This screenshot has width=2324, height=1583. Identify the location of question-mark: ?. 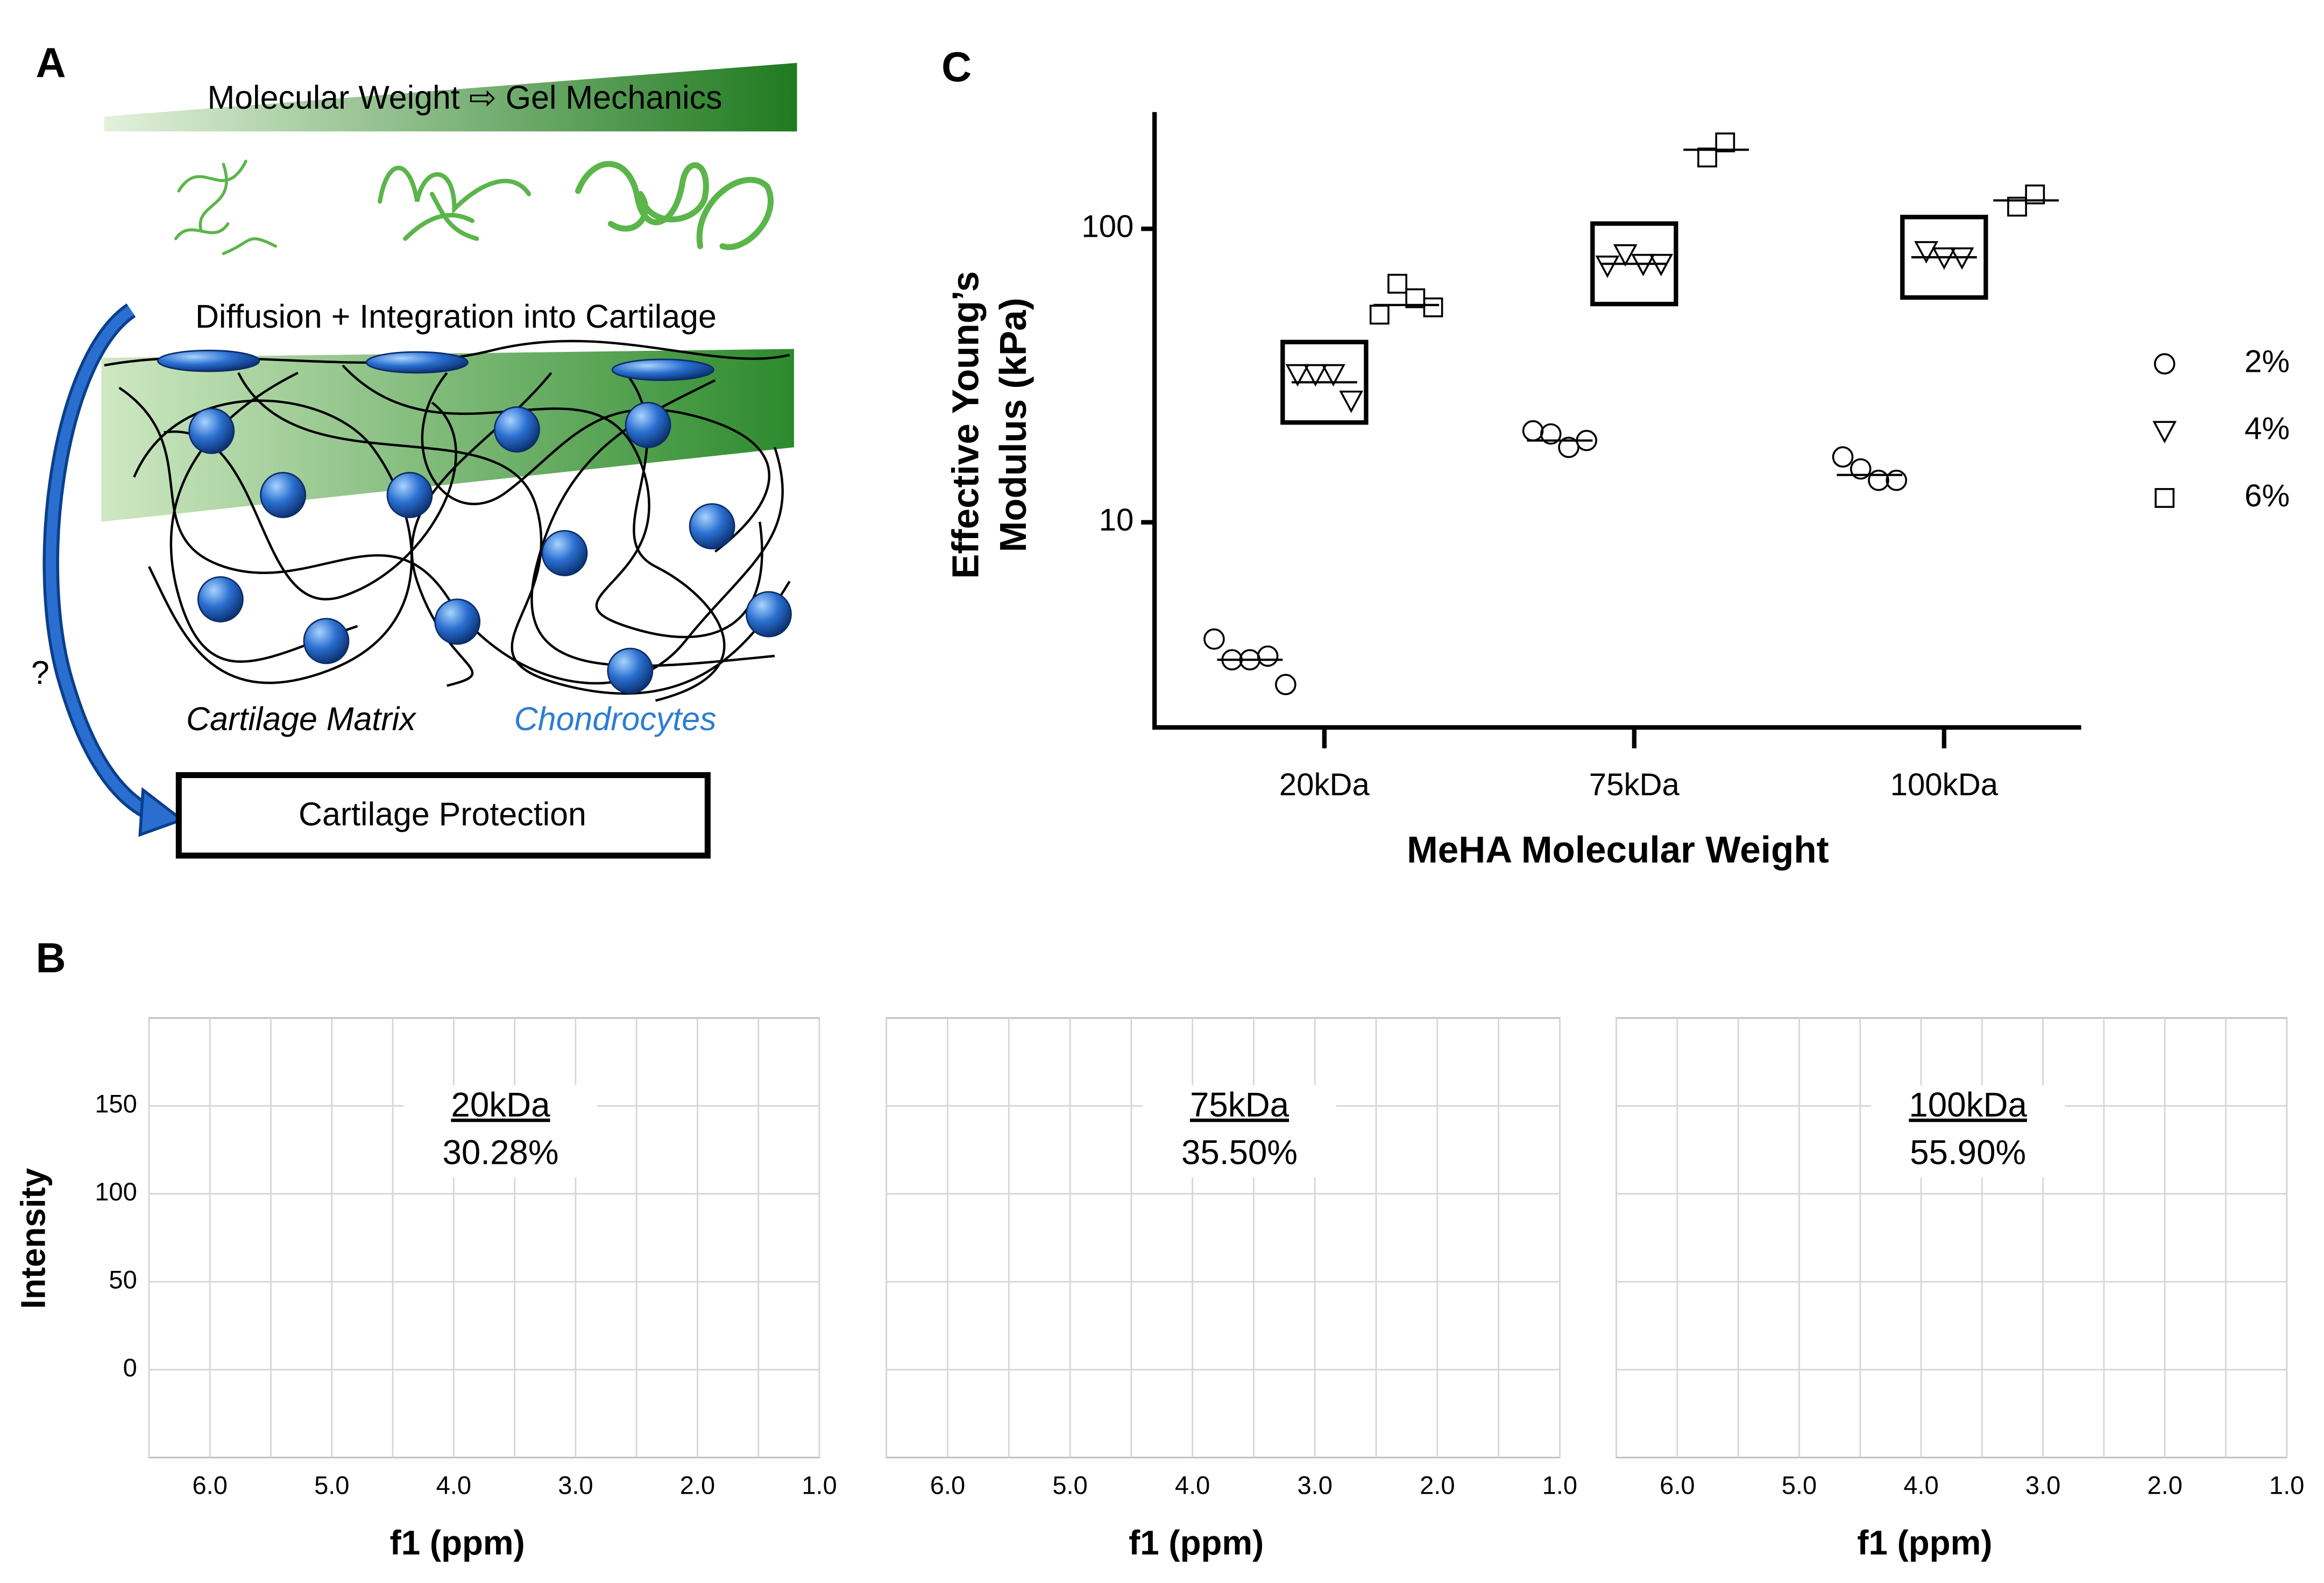
(40, 672).